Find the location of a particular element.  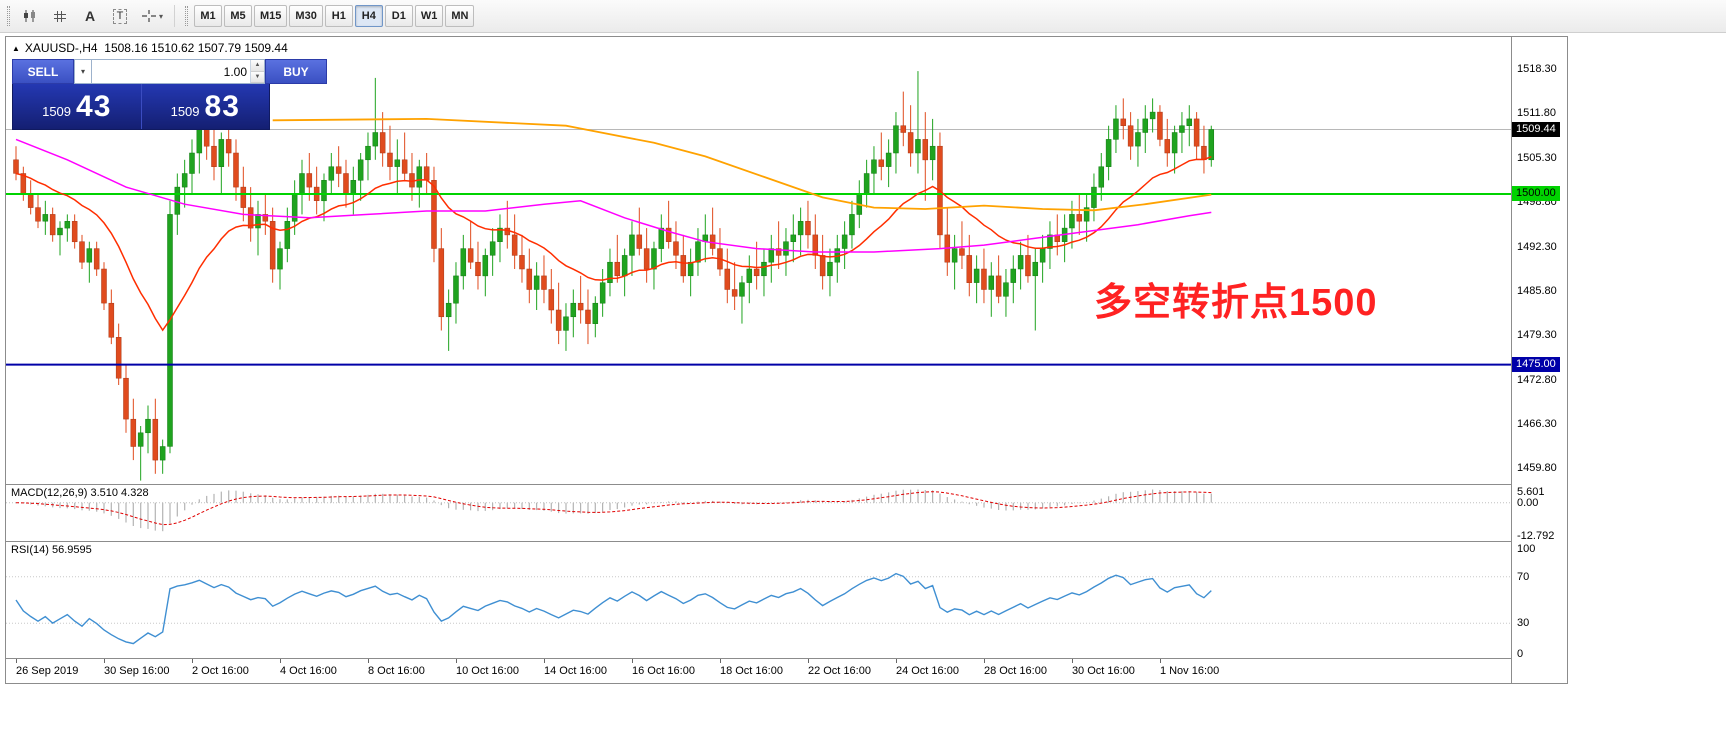

time-label: 8 Oct 16:00 is located at coordinates (396, 671).